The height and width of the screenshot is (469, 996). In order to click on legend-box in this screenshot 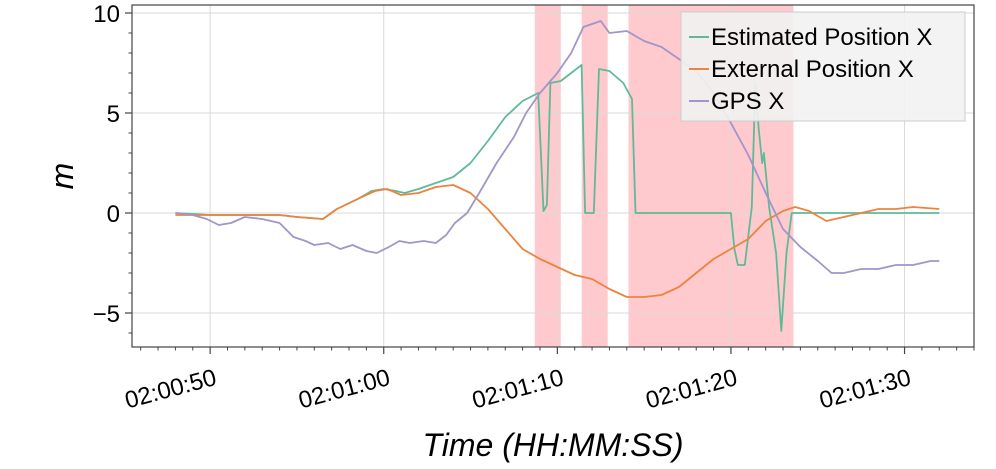, I will do `click(823, 66)`.